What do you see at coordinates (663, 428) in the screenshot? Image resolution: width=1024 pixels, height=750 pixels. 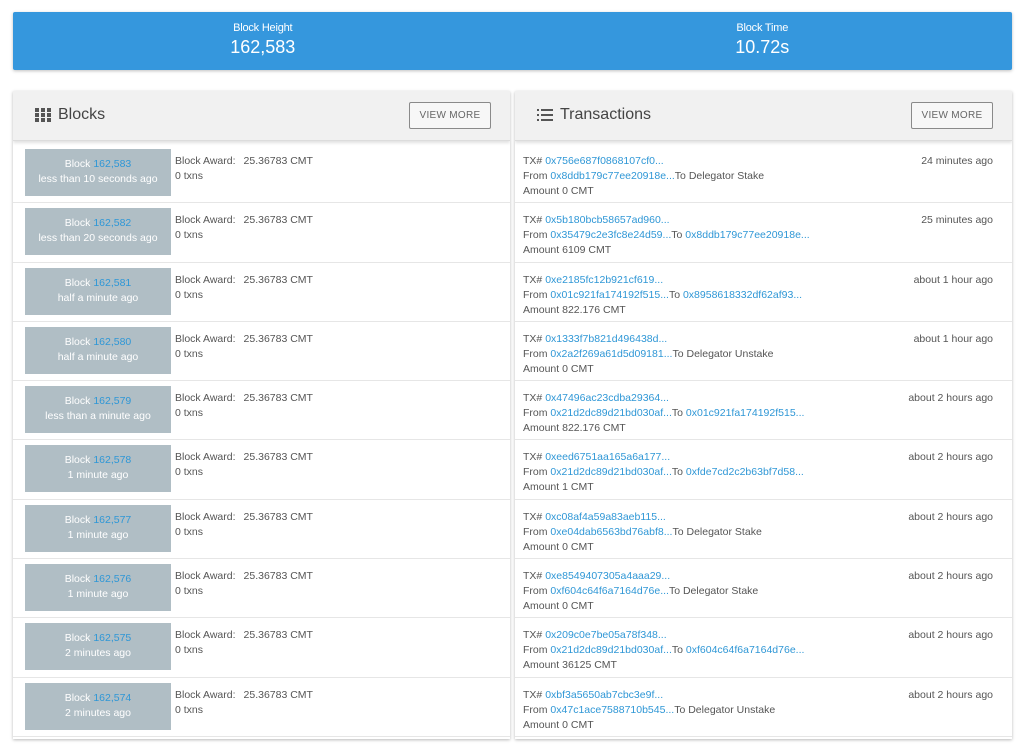 I see `tx-amount-line: Amount 822.176 CMT` at bounding box center [663, 428].